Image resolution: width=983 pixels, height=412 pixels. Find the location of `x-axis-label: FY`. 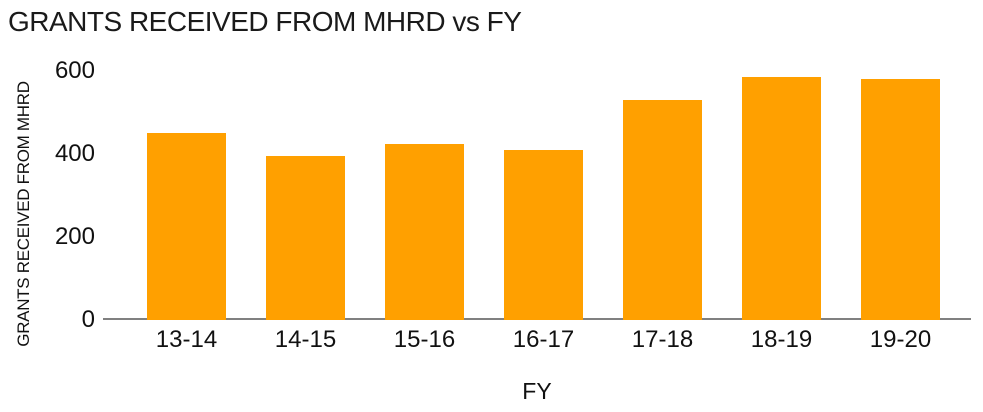

x-axis-label: FY is located at coordinates (537, 391).